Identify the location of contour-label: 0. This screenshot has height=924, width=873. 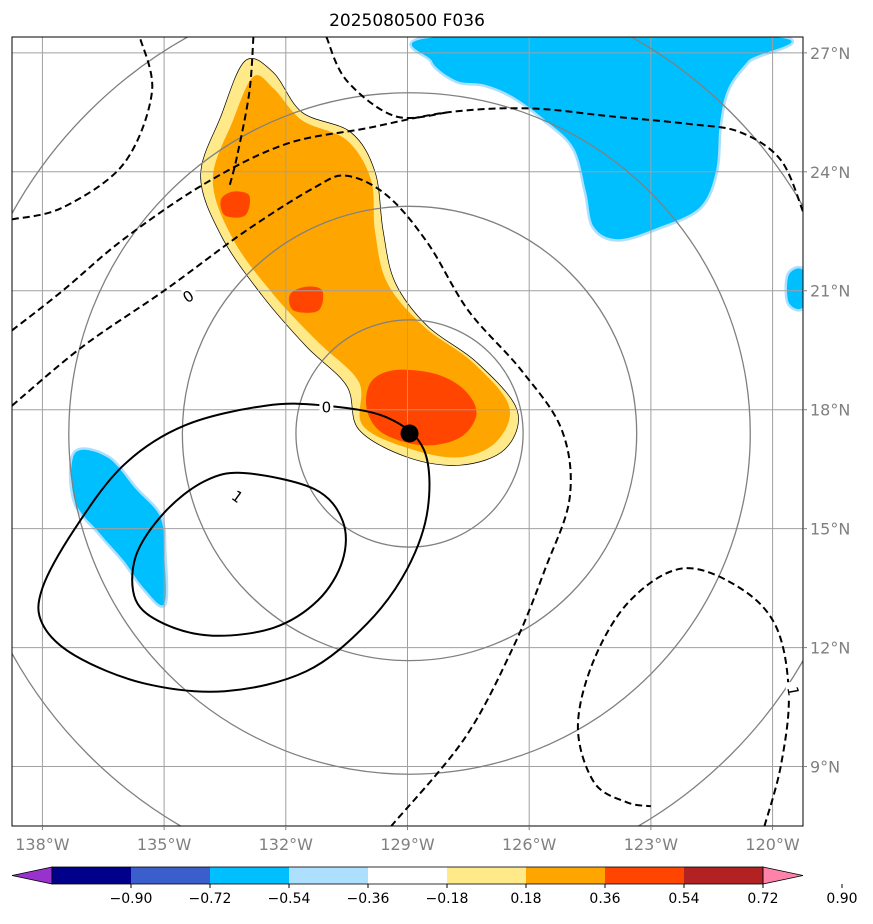
(327, 408).